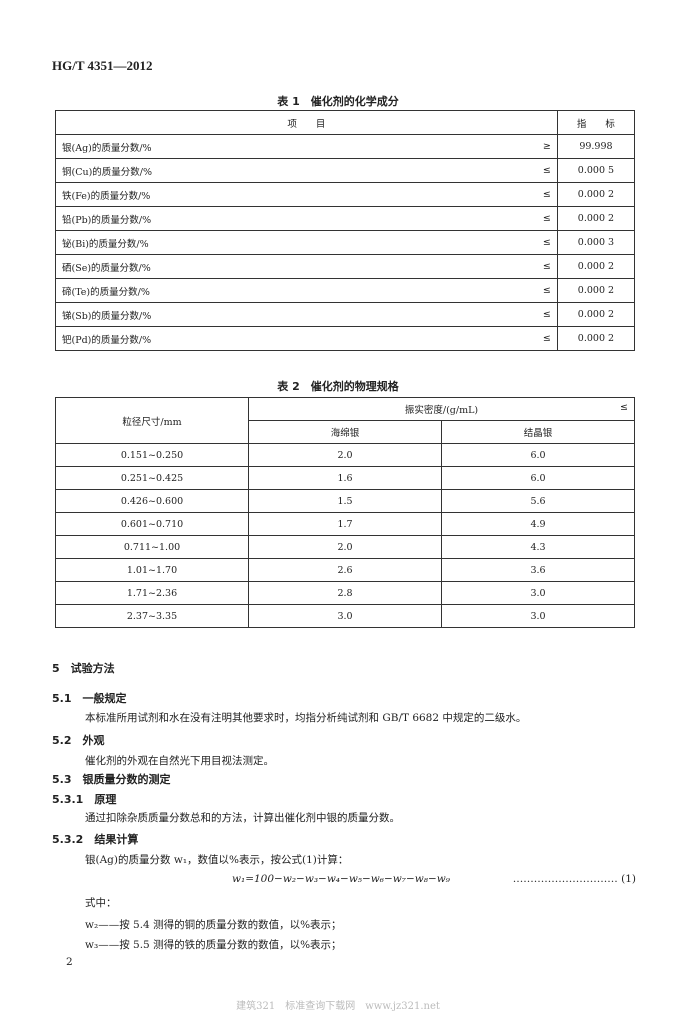  I want to click on spec-value: 0.000 3, so click(596, 242).